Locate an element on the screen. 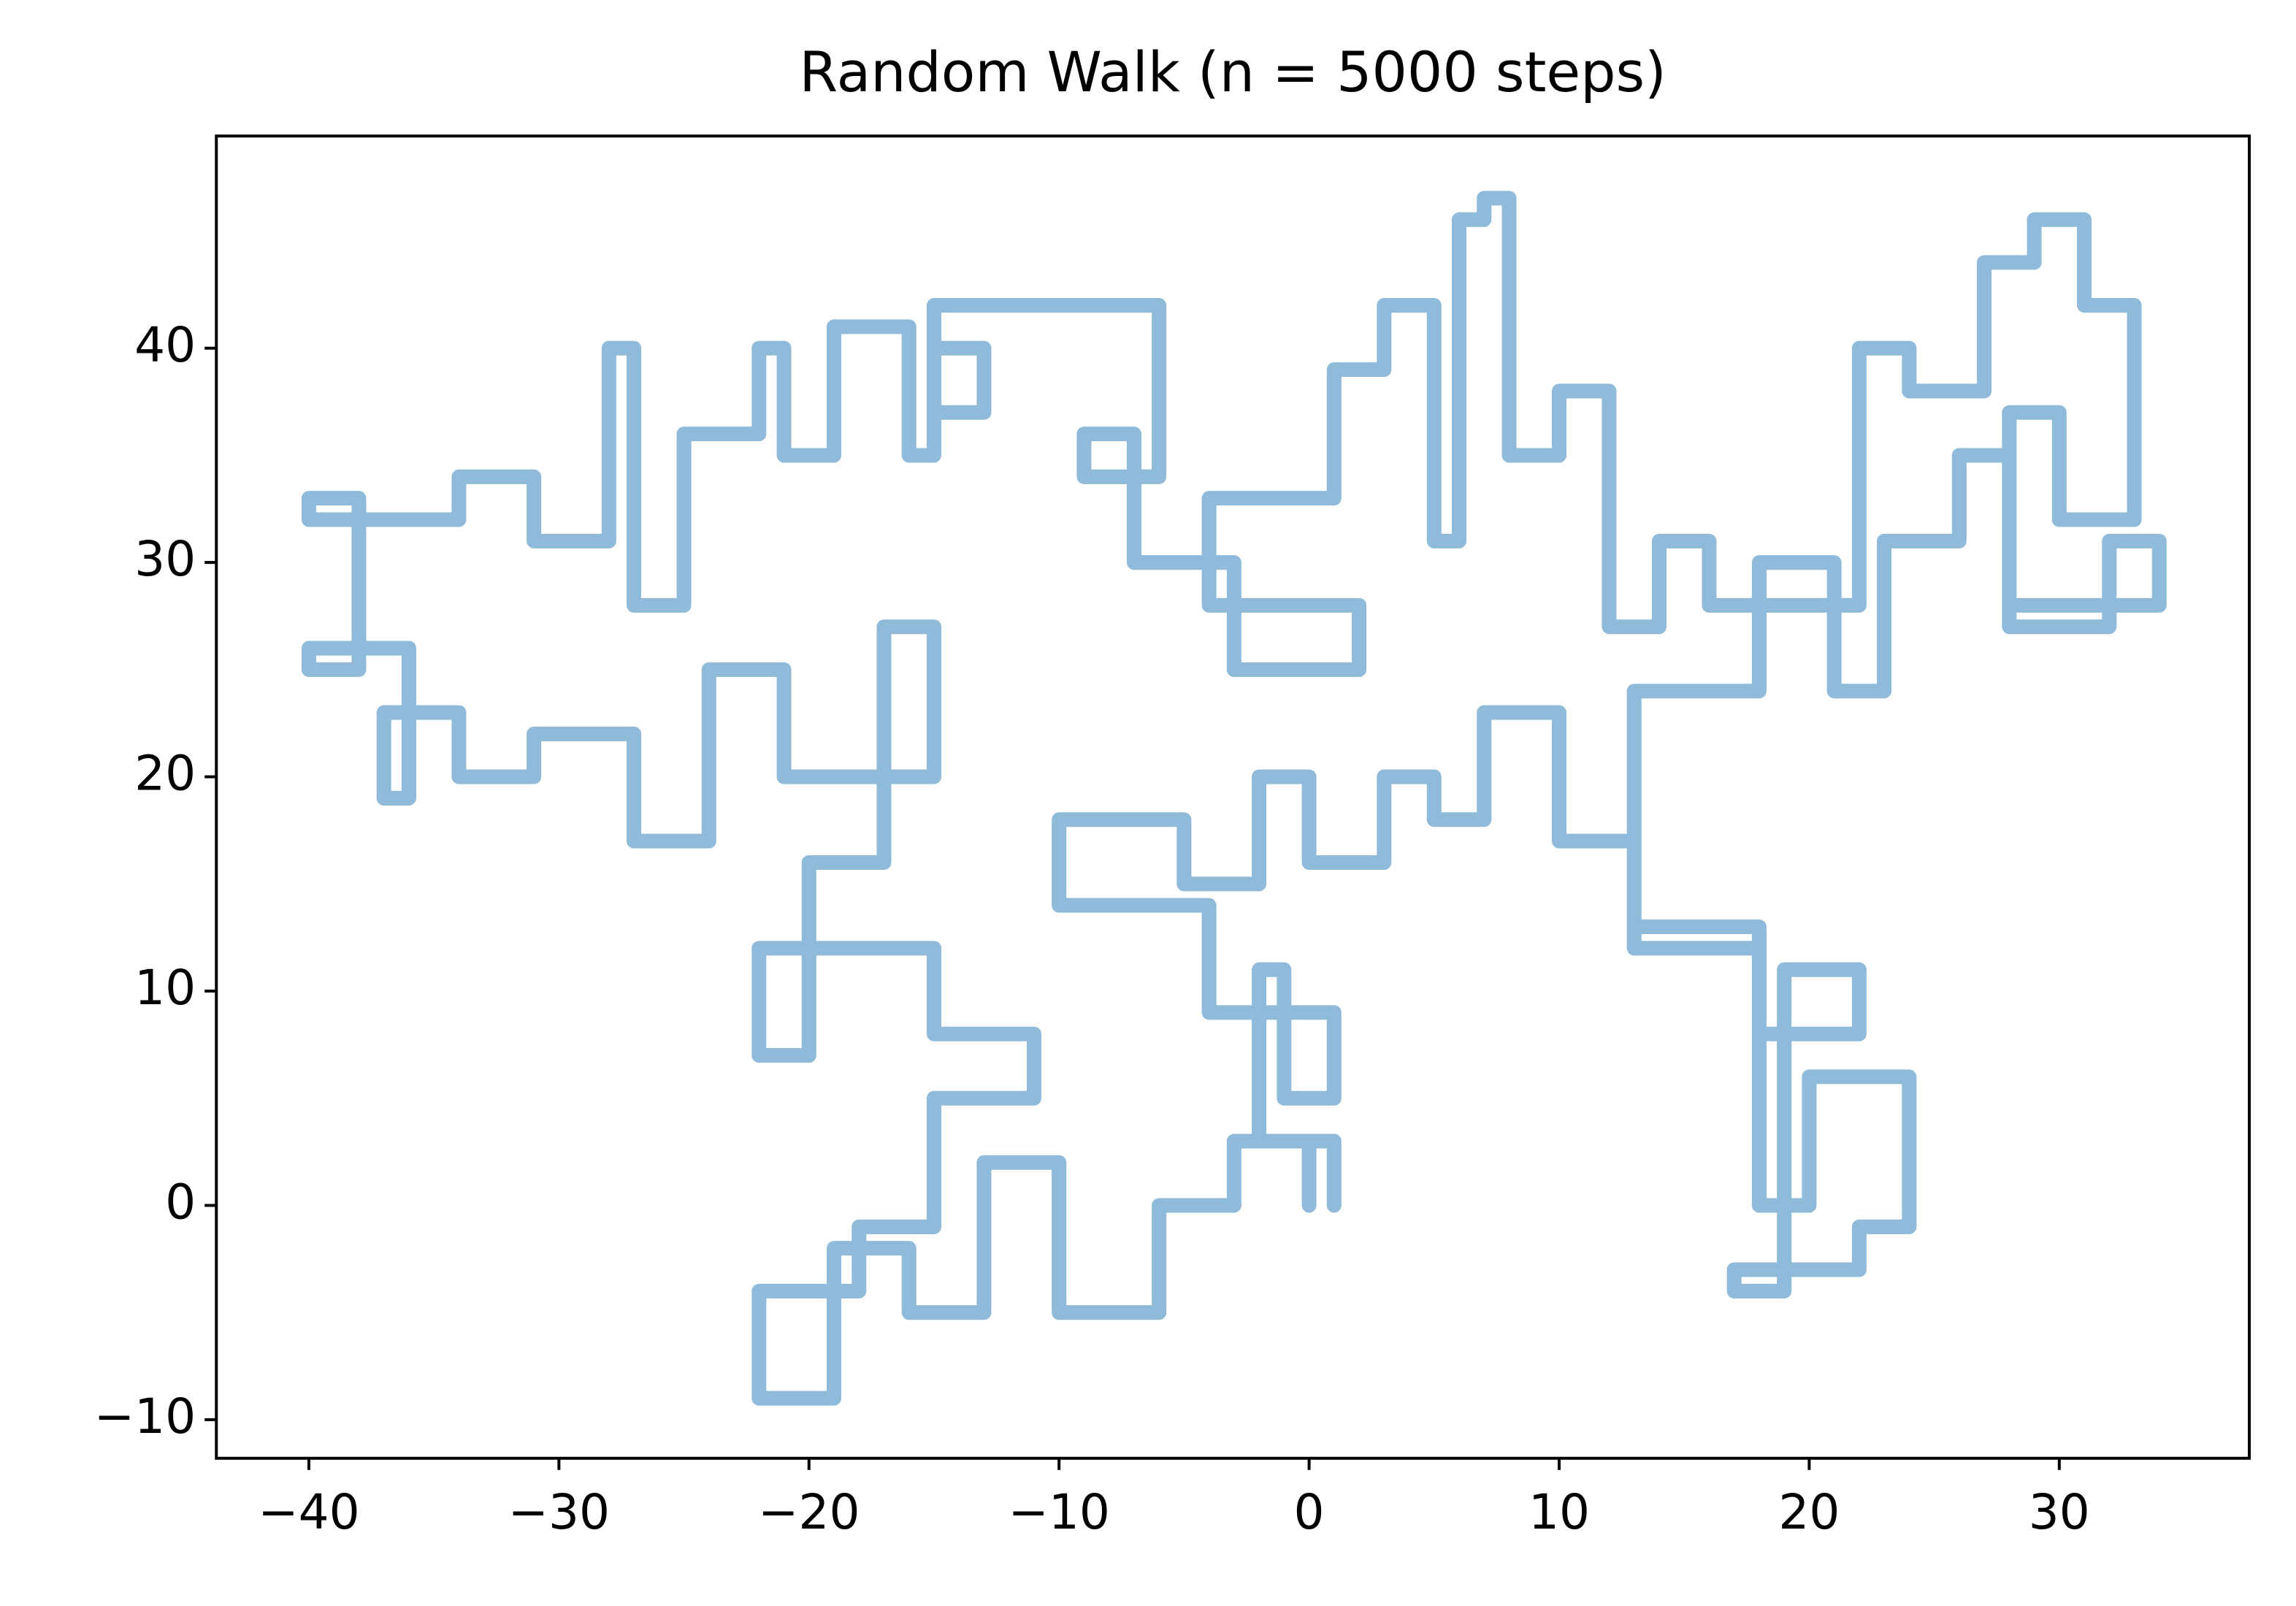 This screenshot has height=1606, width=2296. x-tick-label: 30 is located at coordinates (2059, 1512).